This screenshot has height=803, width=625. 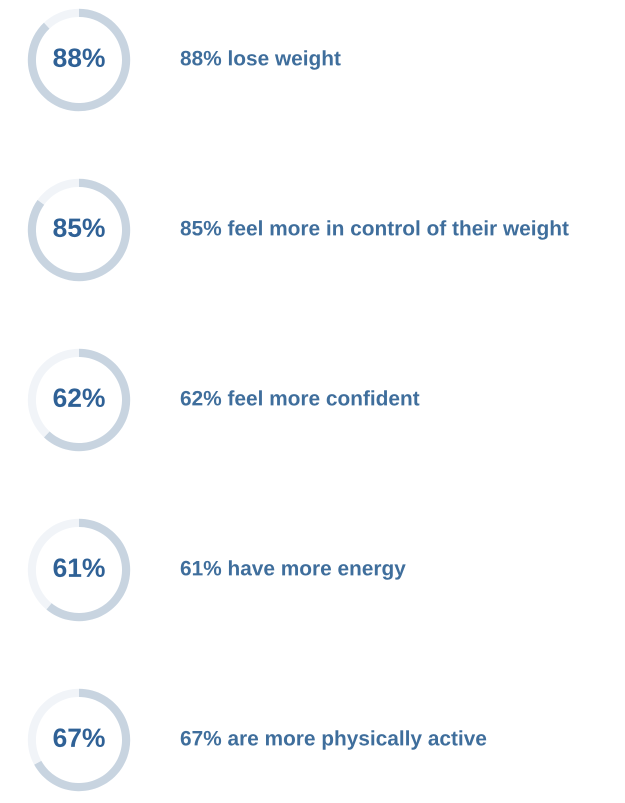 What do you see at coordinates (333, 740) in the screenshot?
I see `text: 67% are more physically active` at bounding box center [333, 740].